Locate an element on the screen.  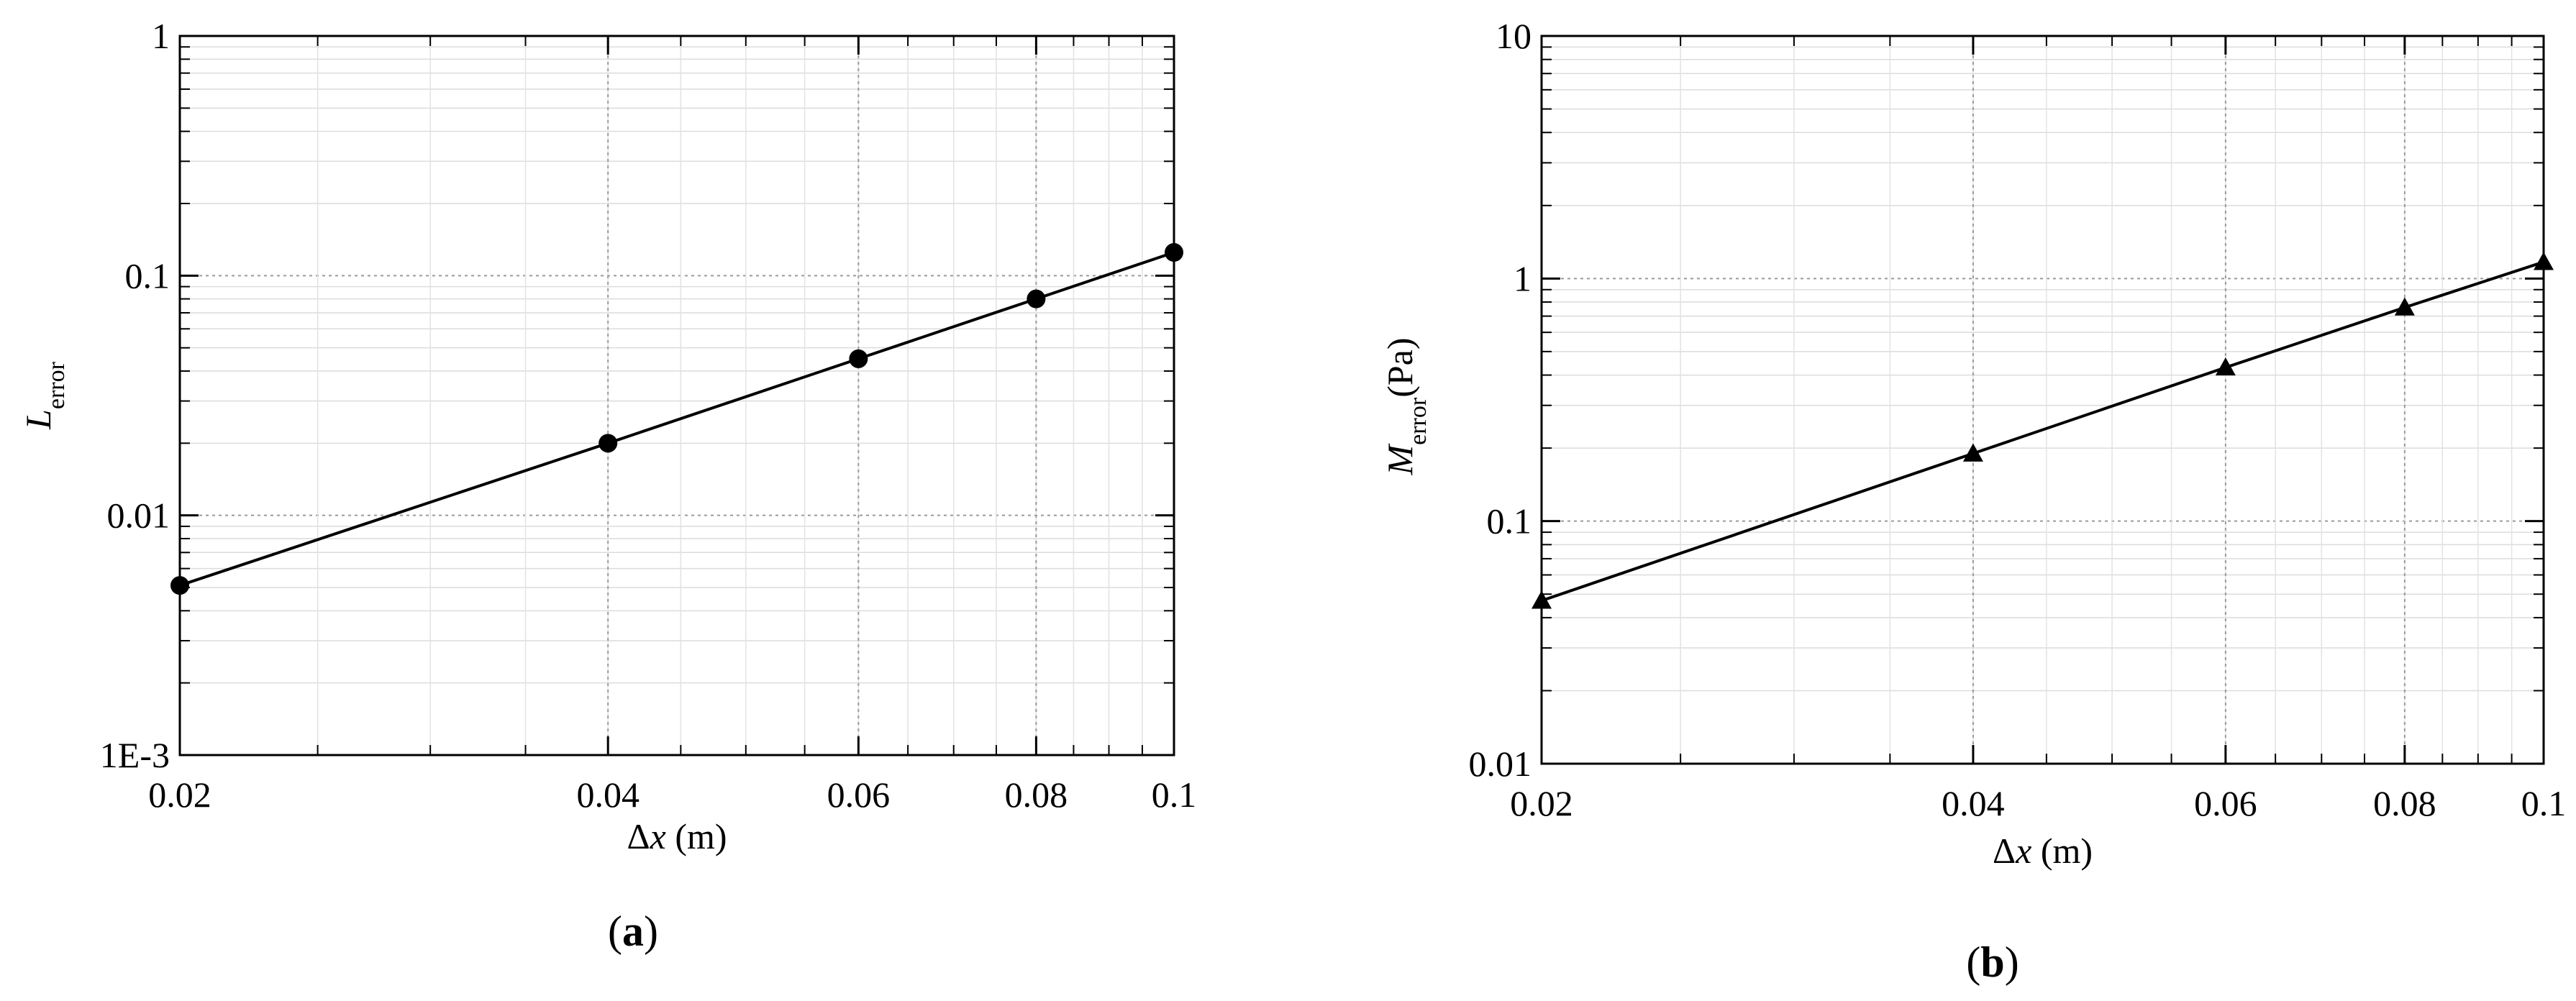
x-axis-symbol-b: Δ is located at coordinates (2004, 851).